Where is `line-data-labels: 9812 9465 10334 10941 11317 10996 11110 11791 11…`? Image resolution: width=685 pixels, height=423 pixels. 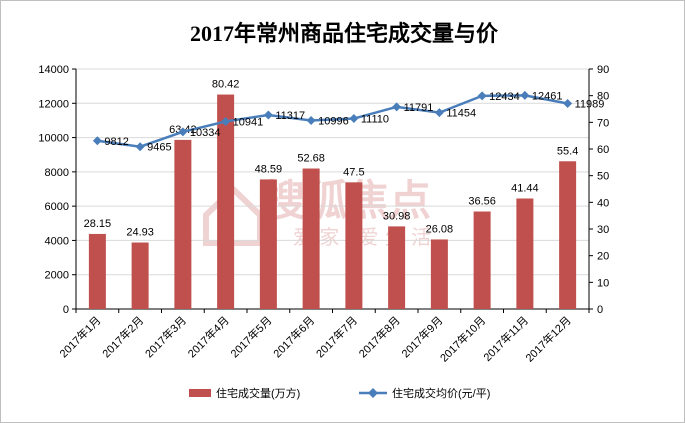 line-data-labels: 9812 9465 10334 10941 11317 10996 11110 11791 11… is located at coordinates (354, 121).